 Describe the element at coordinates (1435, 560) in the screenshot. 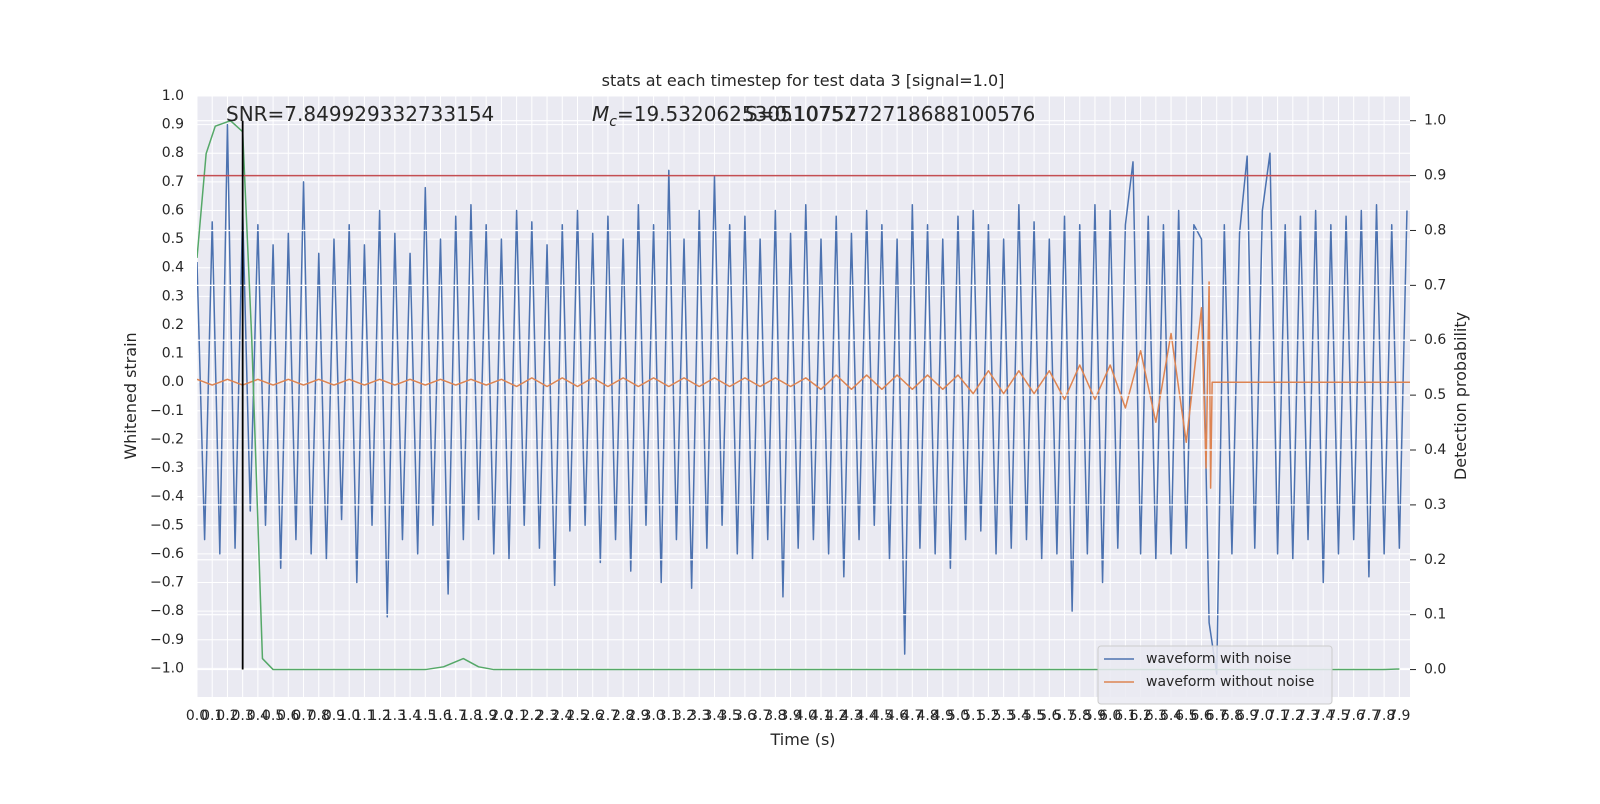

I see `y2-tick-label: 0.2` at that location.